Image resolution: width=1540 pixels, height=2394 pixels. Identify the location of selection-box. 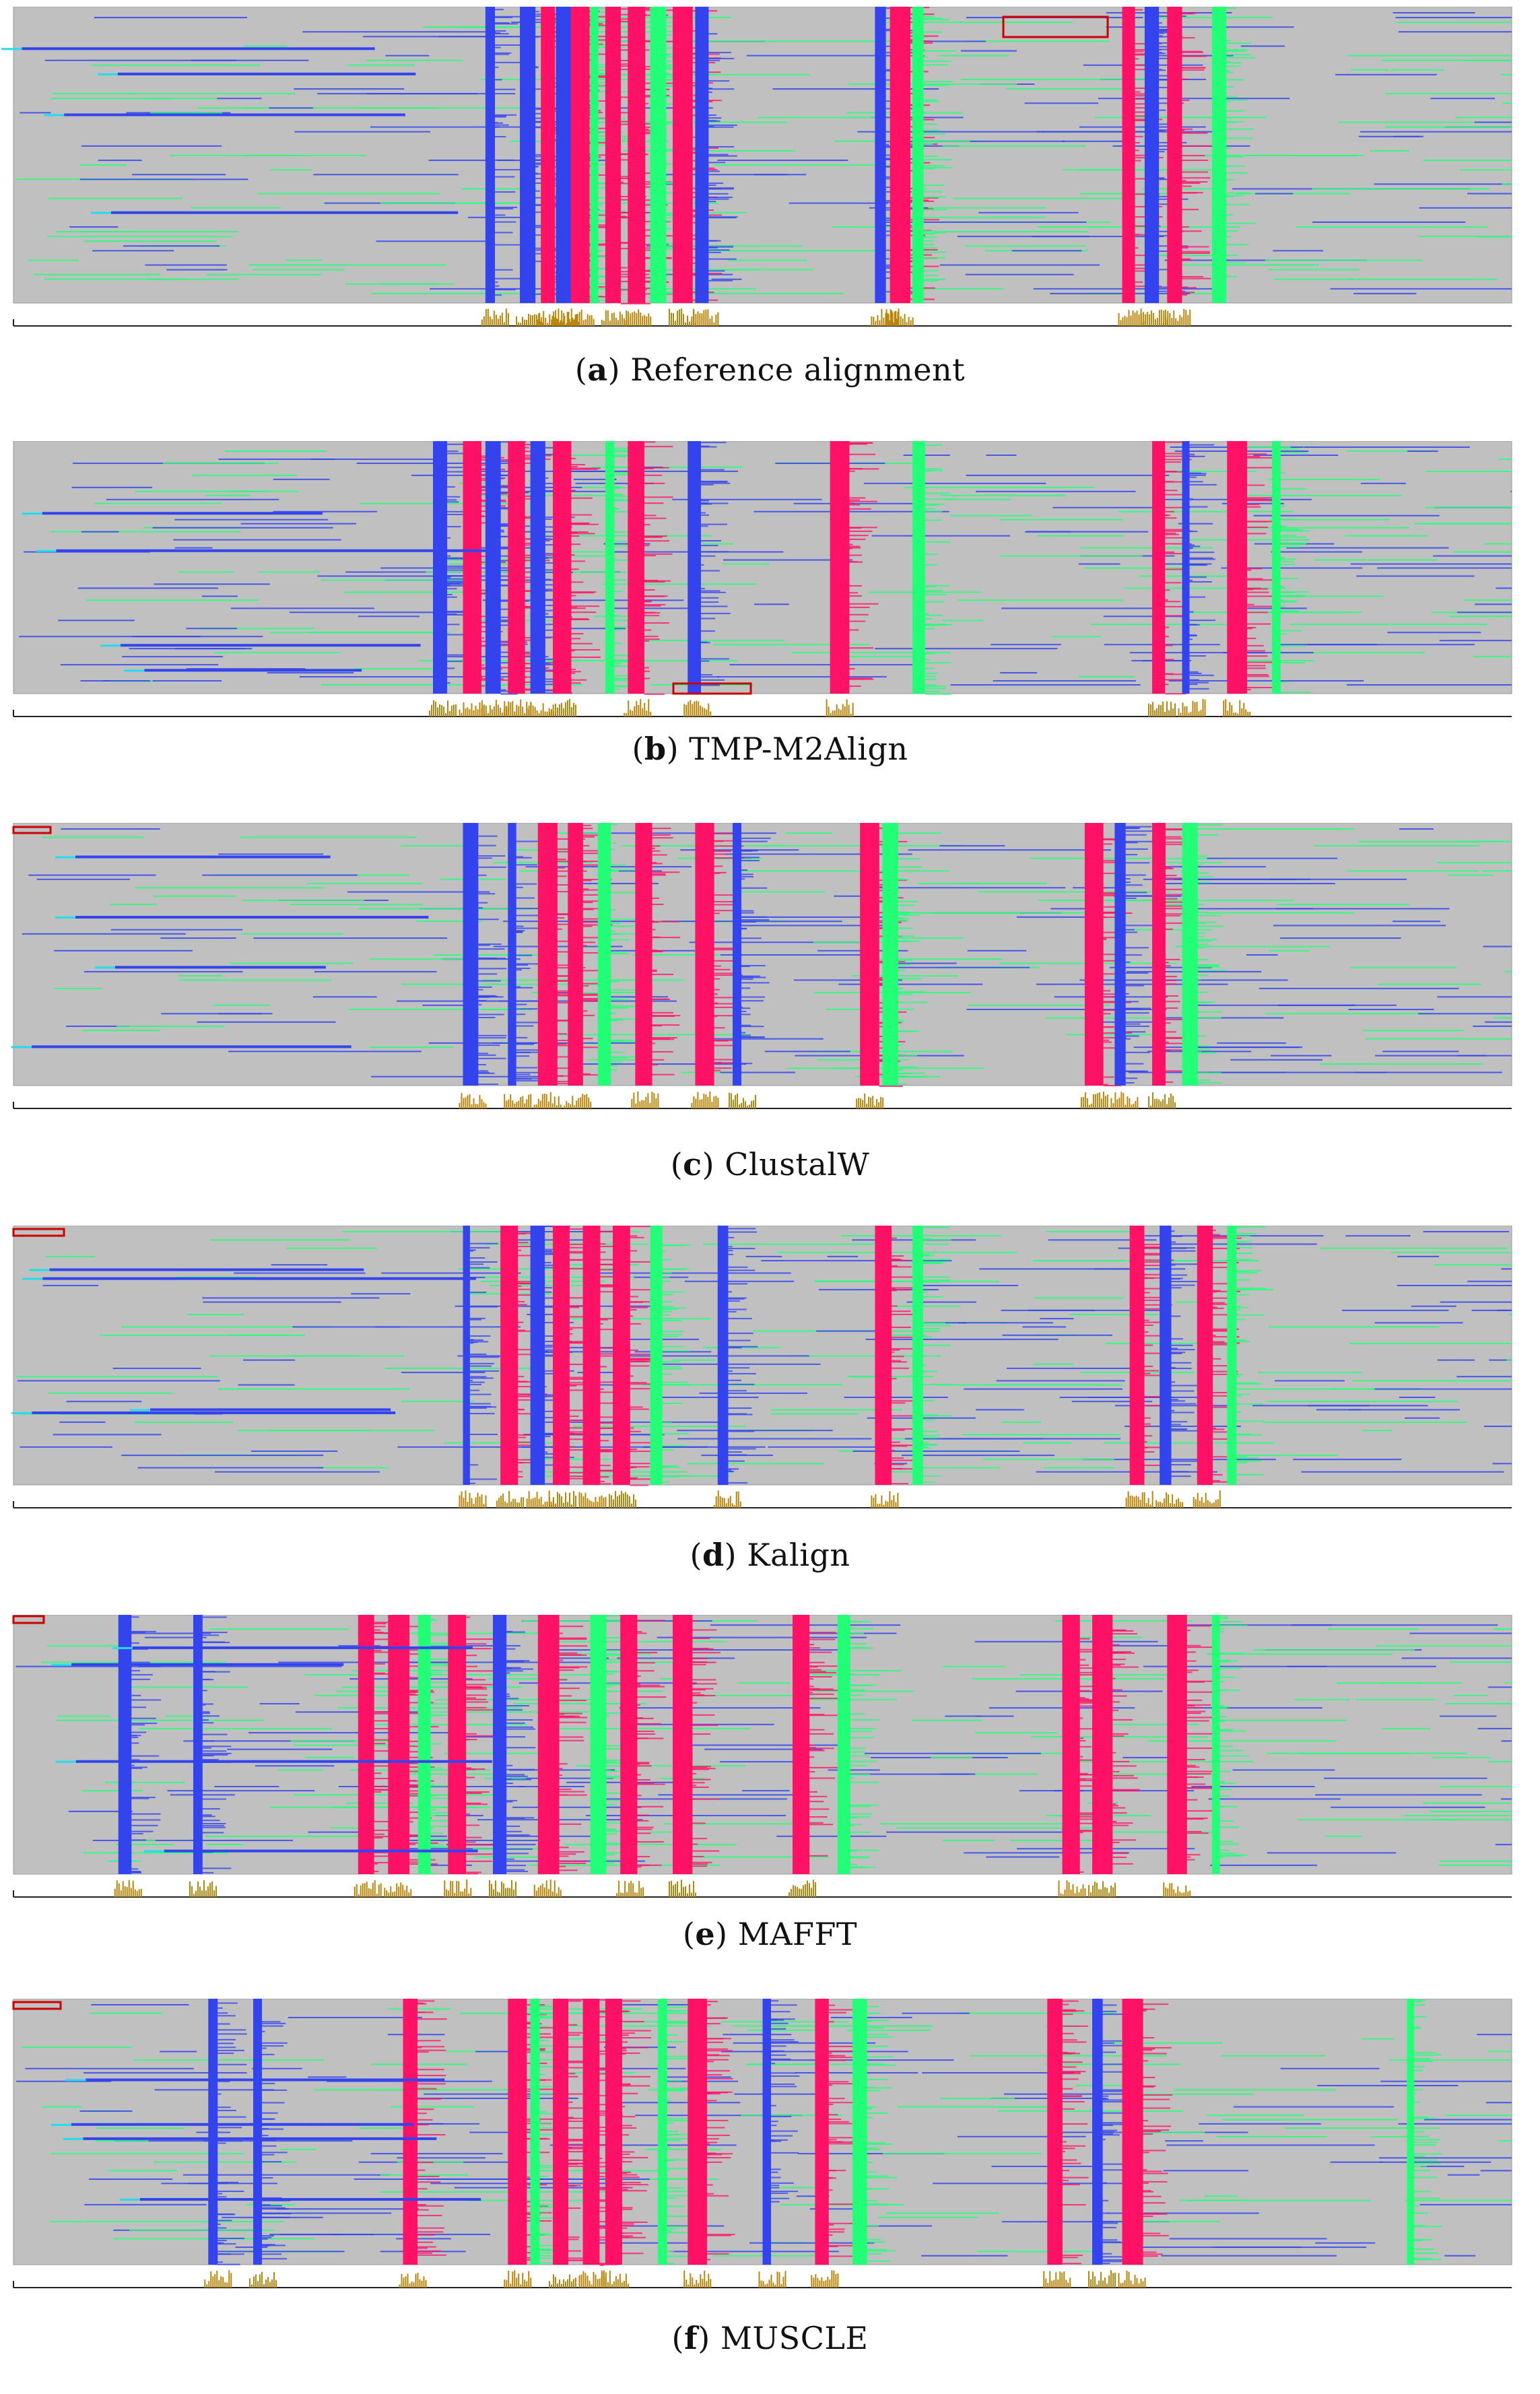
(38, 1232).